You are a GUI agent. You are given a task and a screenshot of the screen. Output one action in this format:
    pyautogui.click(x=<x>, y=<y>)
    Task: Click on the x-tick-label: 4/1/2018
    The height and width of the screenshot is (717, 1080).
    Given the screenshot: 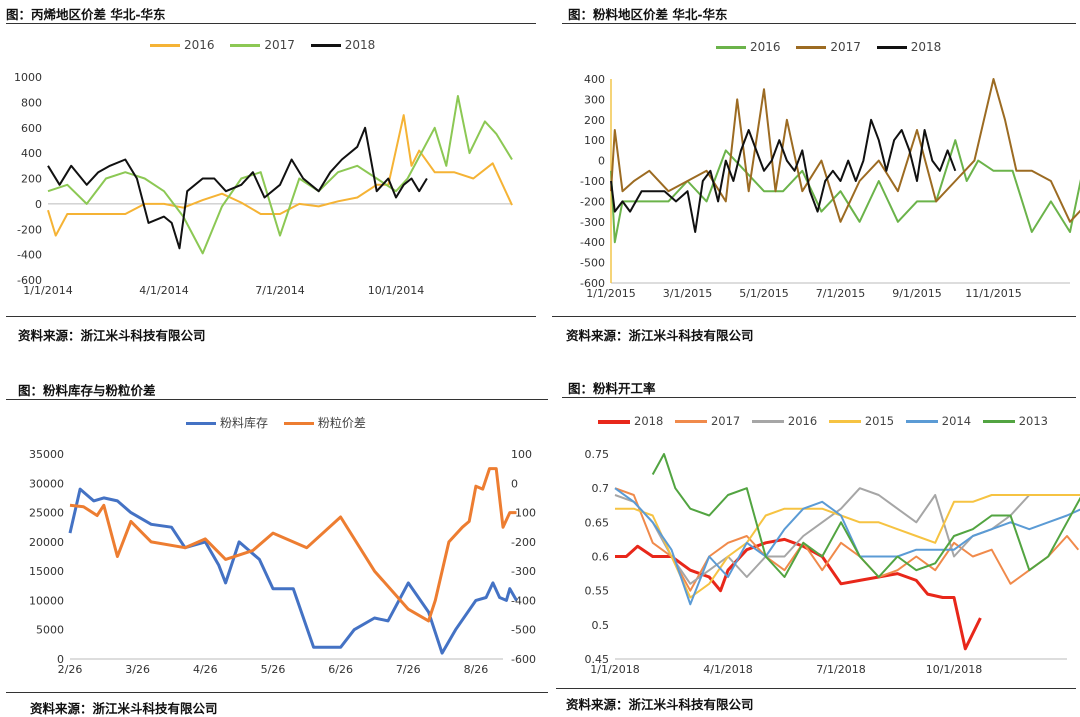 What is the action you would take?
    pyautogui.click(x=727, y=669)
    